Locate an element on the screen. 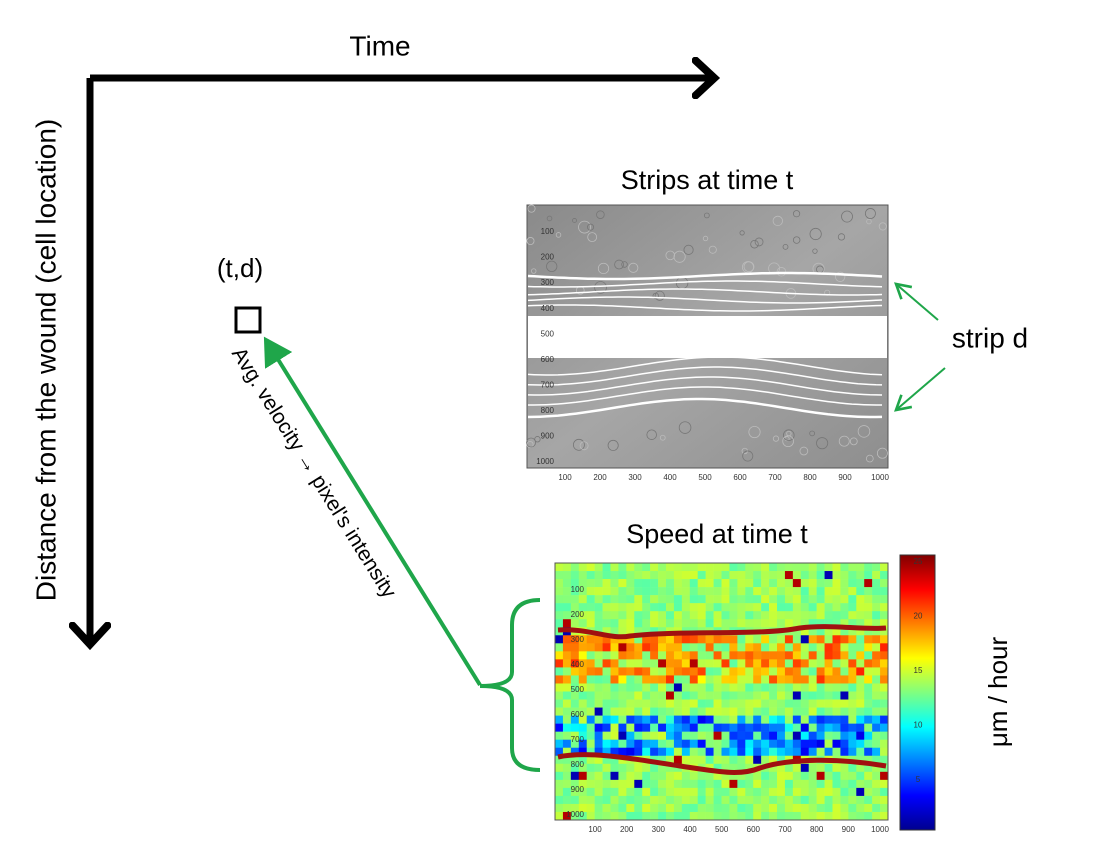 This screenshot has width=1099, height=847. callout-arrow is located at coordinates (920, 389).